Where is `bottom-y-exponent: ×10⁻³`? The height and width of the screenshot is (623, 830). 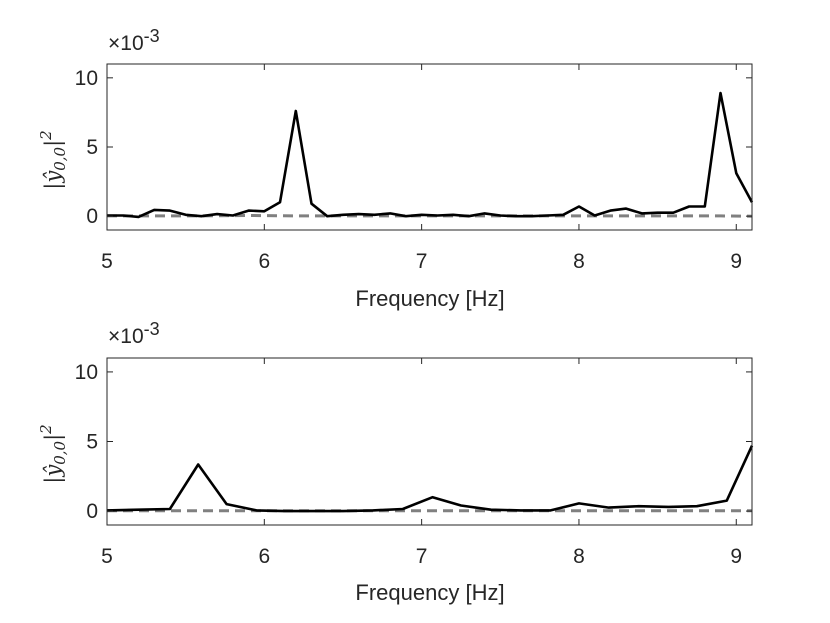 bottom-y-exponent: ×10⁻³ is located at coordinates (134, 333).